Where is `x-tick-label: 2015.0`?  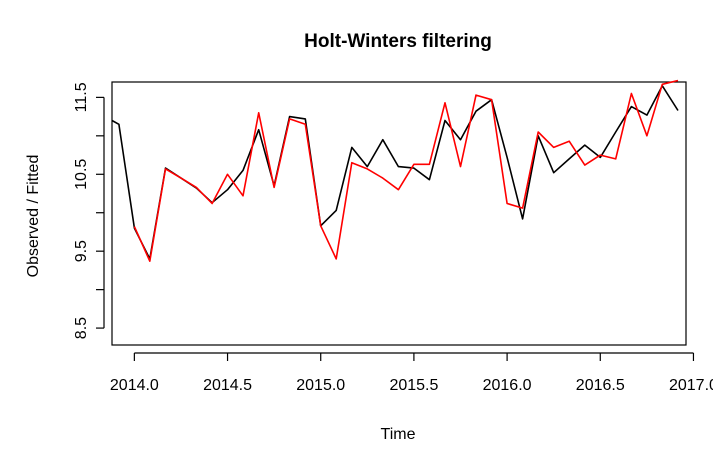
x-tick-label: 2015.0 is located at coordinates (320, 385).